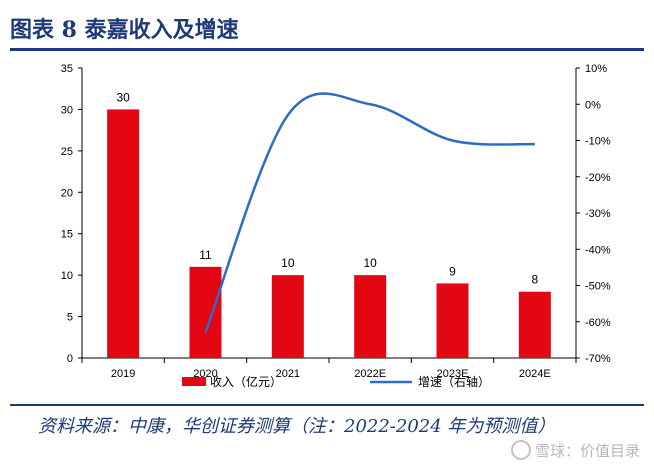 The width and height of the screenshot is (654, 470). What do you see at coordinates (67, 193) in the screenshot?
I see `left-axis-tick-label: 20` at bounding box center [67, 193].